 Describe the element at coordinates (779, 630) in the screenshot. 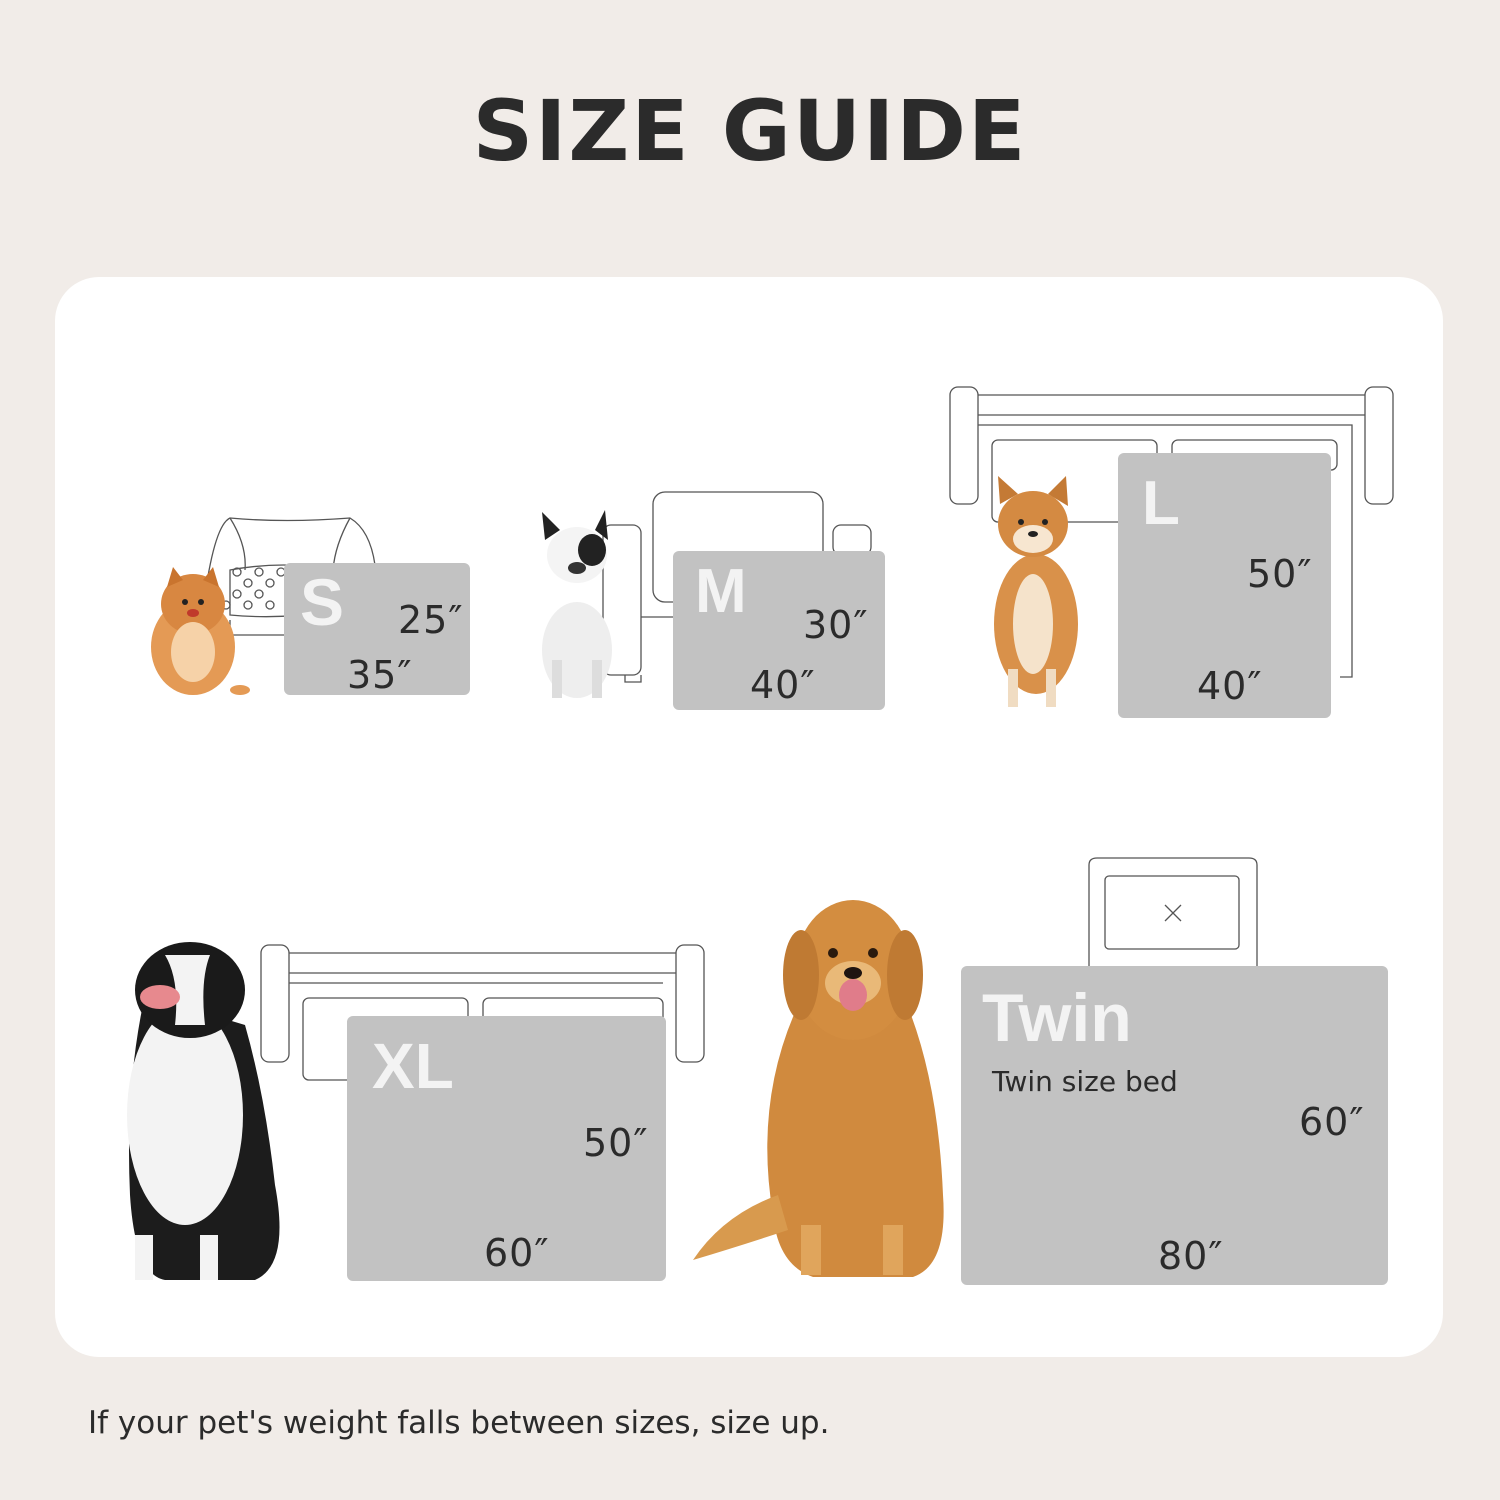

I see `size-m-box: M 30″ 40″` at that location.